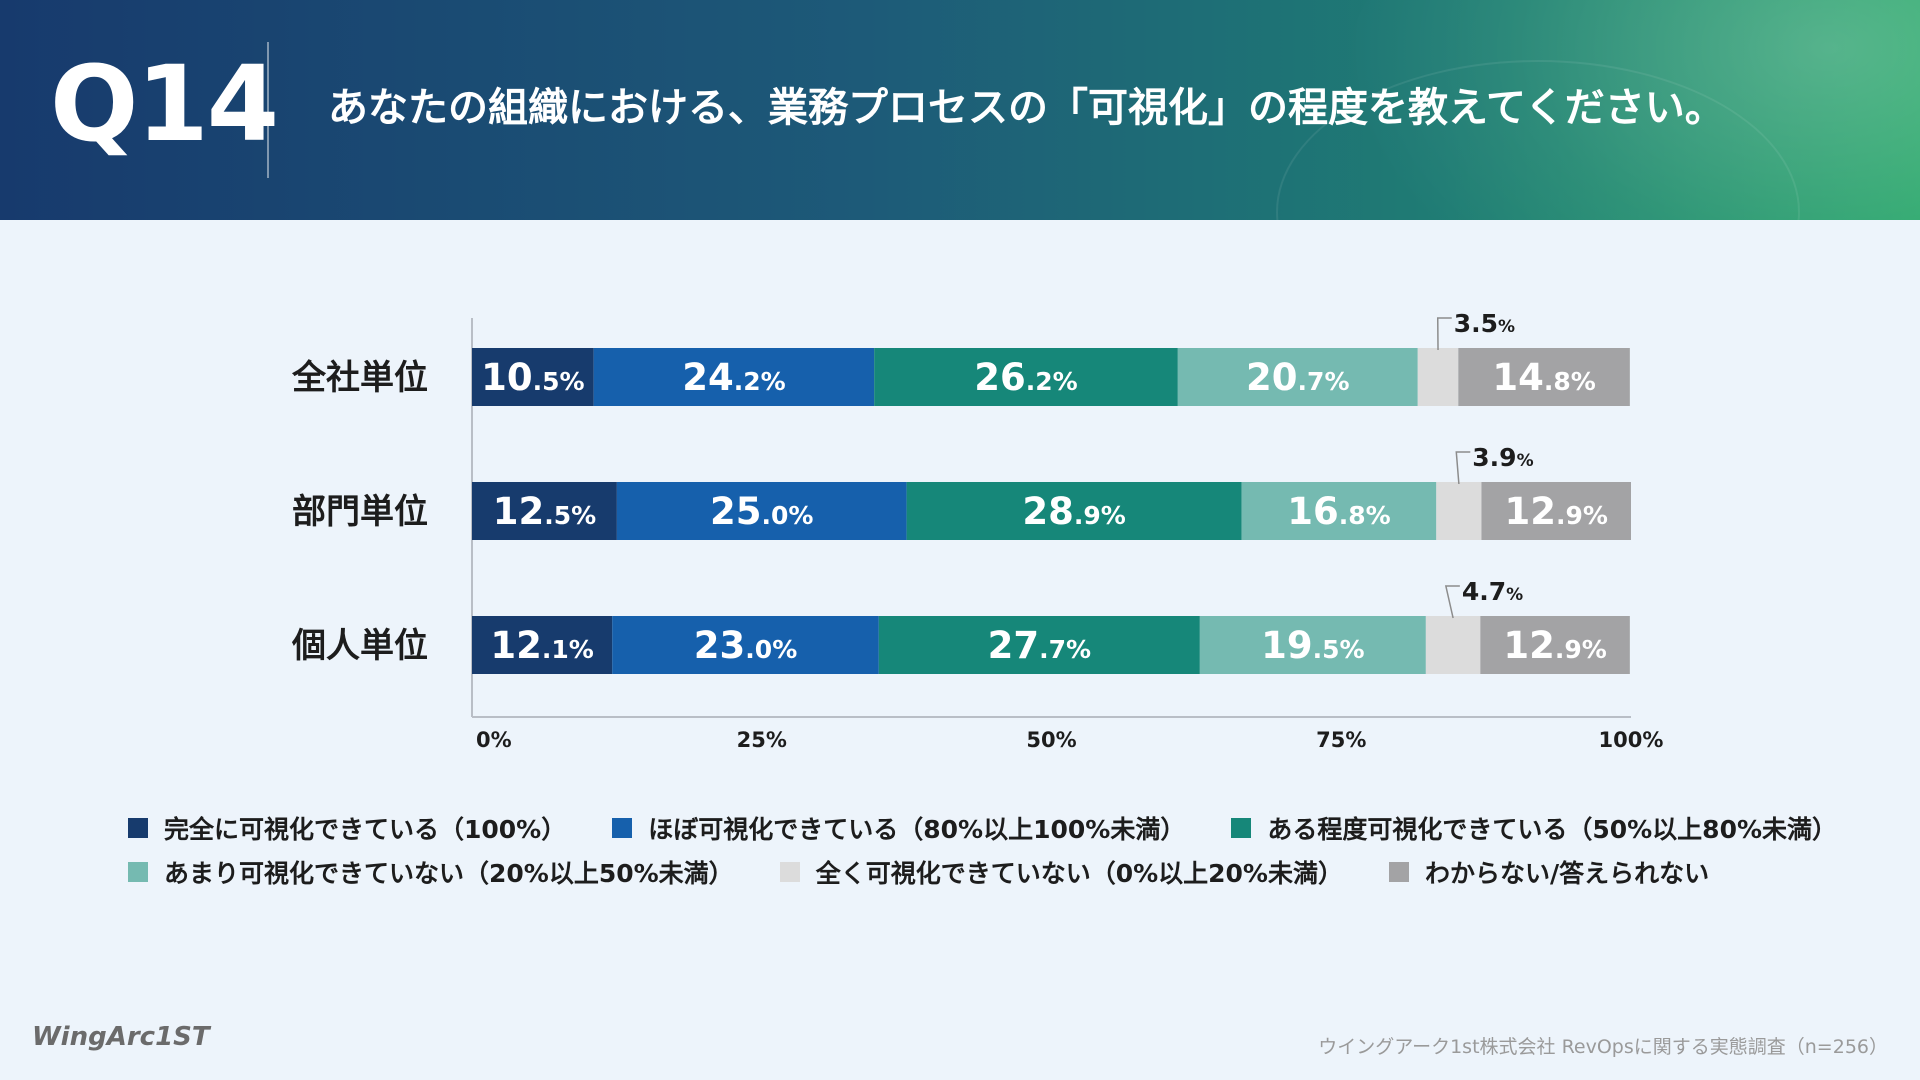  I want to click on x-tick-label: 0%, so click(494, 740).